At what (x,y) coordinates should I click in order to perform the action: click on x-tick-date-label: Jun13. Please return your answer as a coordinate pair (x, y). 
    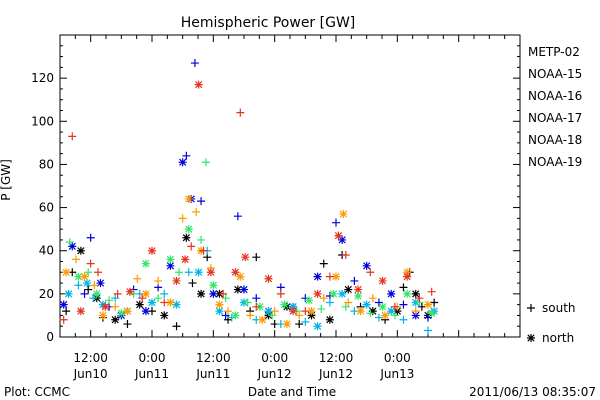
    Looking at the image, I should click on (396, 374).